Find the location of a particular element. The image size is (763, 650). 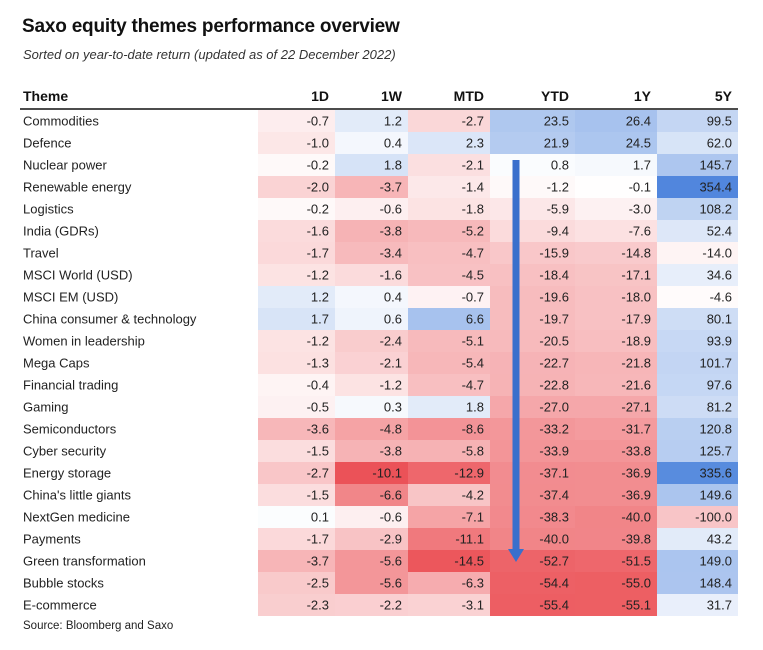

cell-value: 108.2 is located at coordinates (715, 209).